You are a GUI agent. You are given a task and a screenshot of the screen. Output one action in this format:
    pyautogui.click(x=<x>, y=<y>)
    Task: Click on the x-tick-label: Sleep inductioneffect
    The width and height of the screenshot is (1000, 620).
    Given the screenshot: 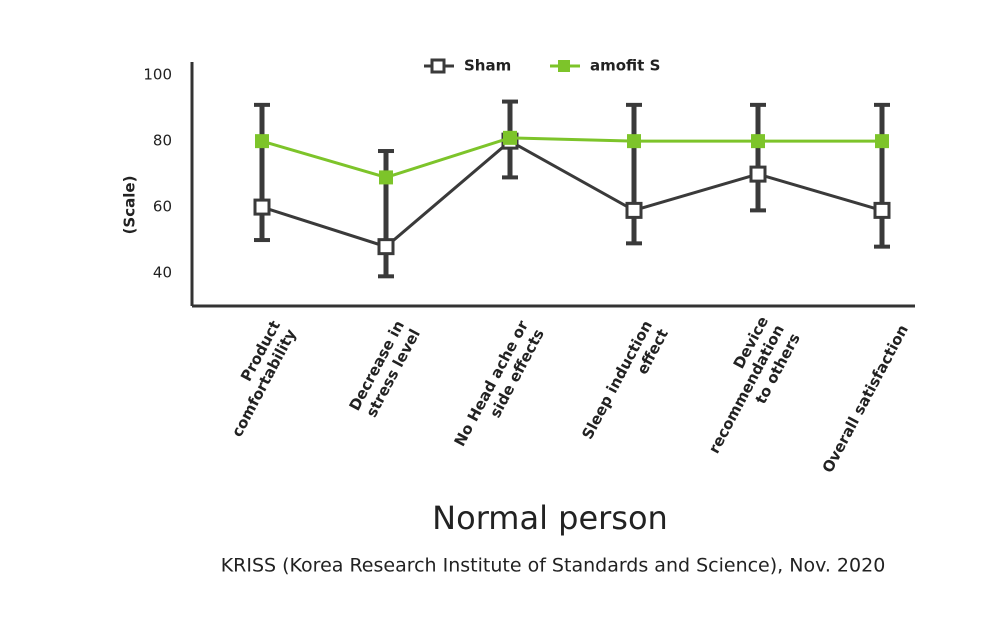 What is the action you would take?
    pyautogui.click(x=625, y=383)
    